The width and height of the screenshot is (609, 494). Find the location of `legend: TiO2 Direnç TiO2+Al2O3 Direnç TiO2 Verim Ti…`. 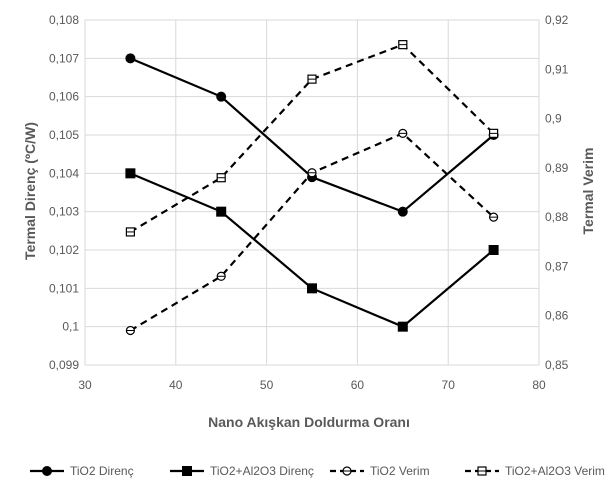

legend: TiO2 Direnç TiO2+Al2O3 Direnç TiO2 Verim Ti… is located at coordinates (317, 471).